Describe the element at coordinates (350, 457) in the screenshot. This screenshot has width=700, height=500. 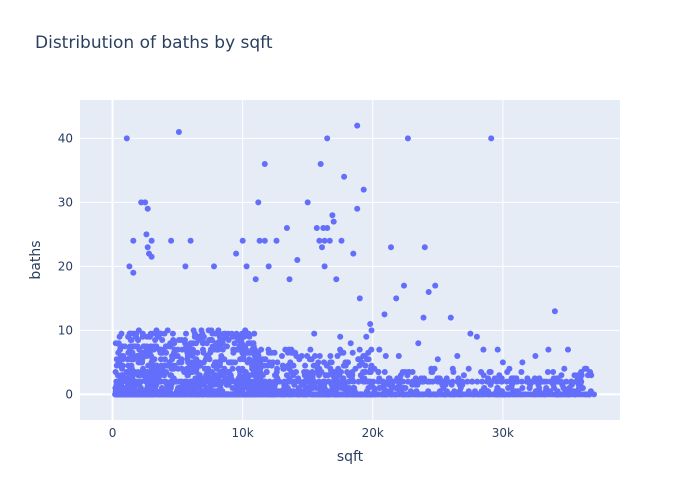
I see `x-axis-title: sqft` at that location.